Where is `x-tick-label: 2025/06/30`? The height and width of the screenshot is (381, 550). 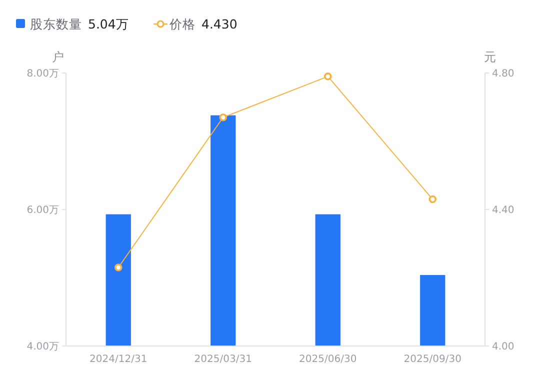 x-tick-label: 2025/06/30 is located at coordinates (328, 359).